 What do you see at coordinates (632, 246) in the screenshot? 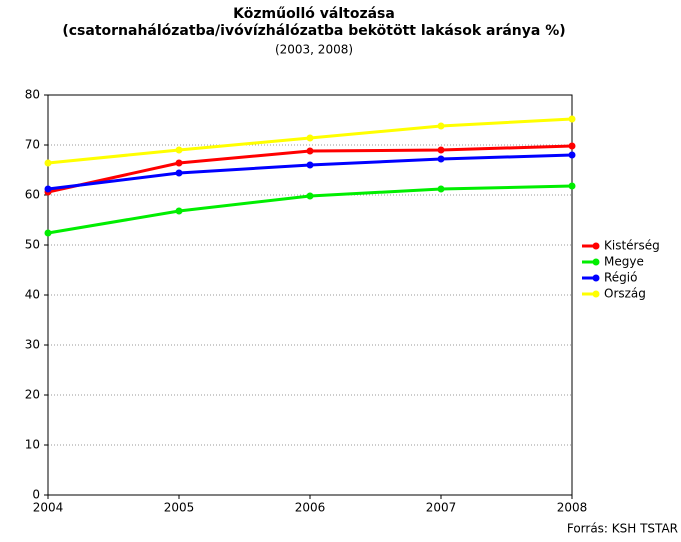
I see `legend-label: Kistérség` at bounding box center [632, 246].